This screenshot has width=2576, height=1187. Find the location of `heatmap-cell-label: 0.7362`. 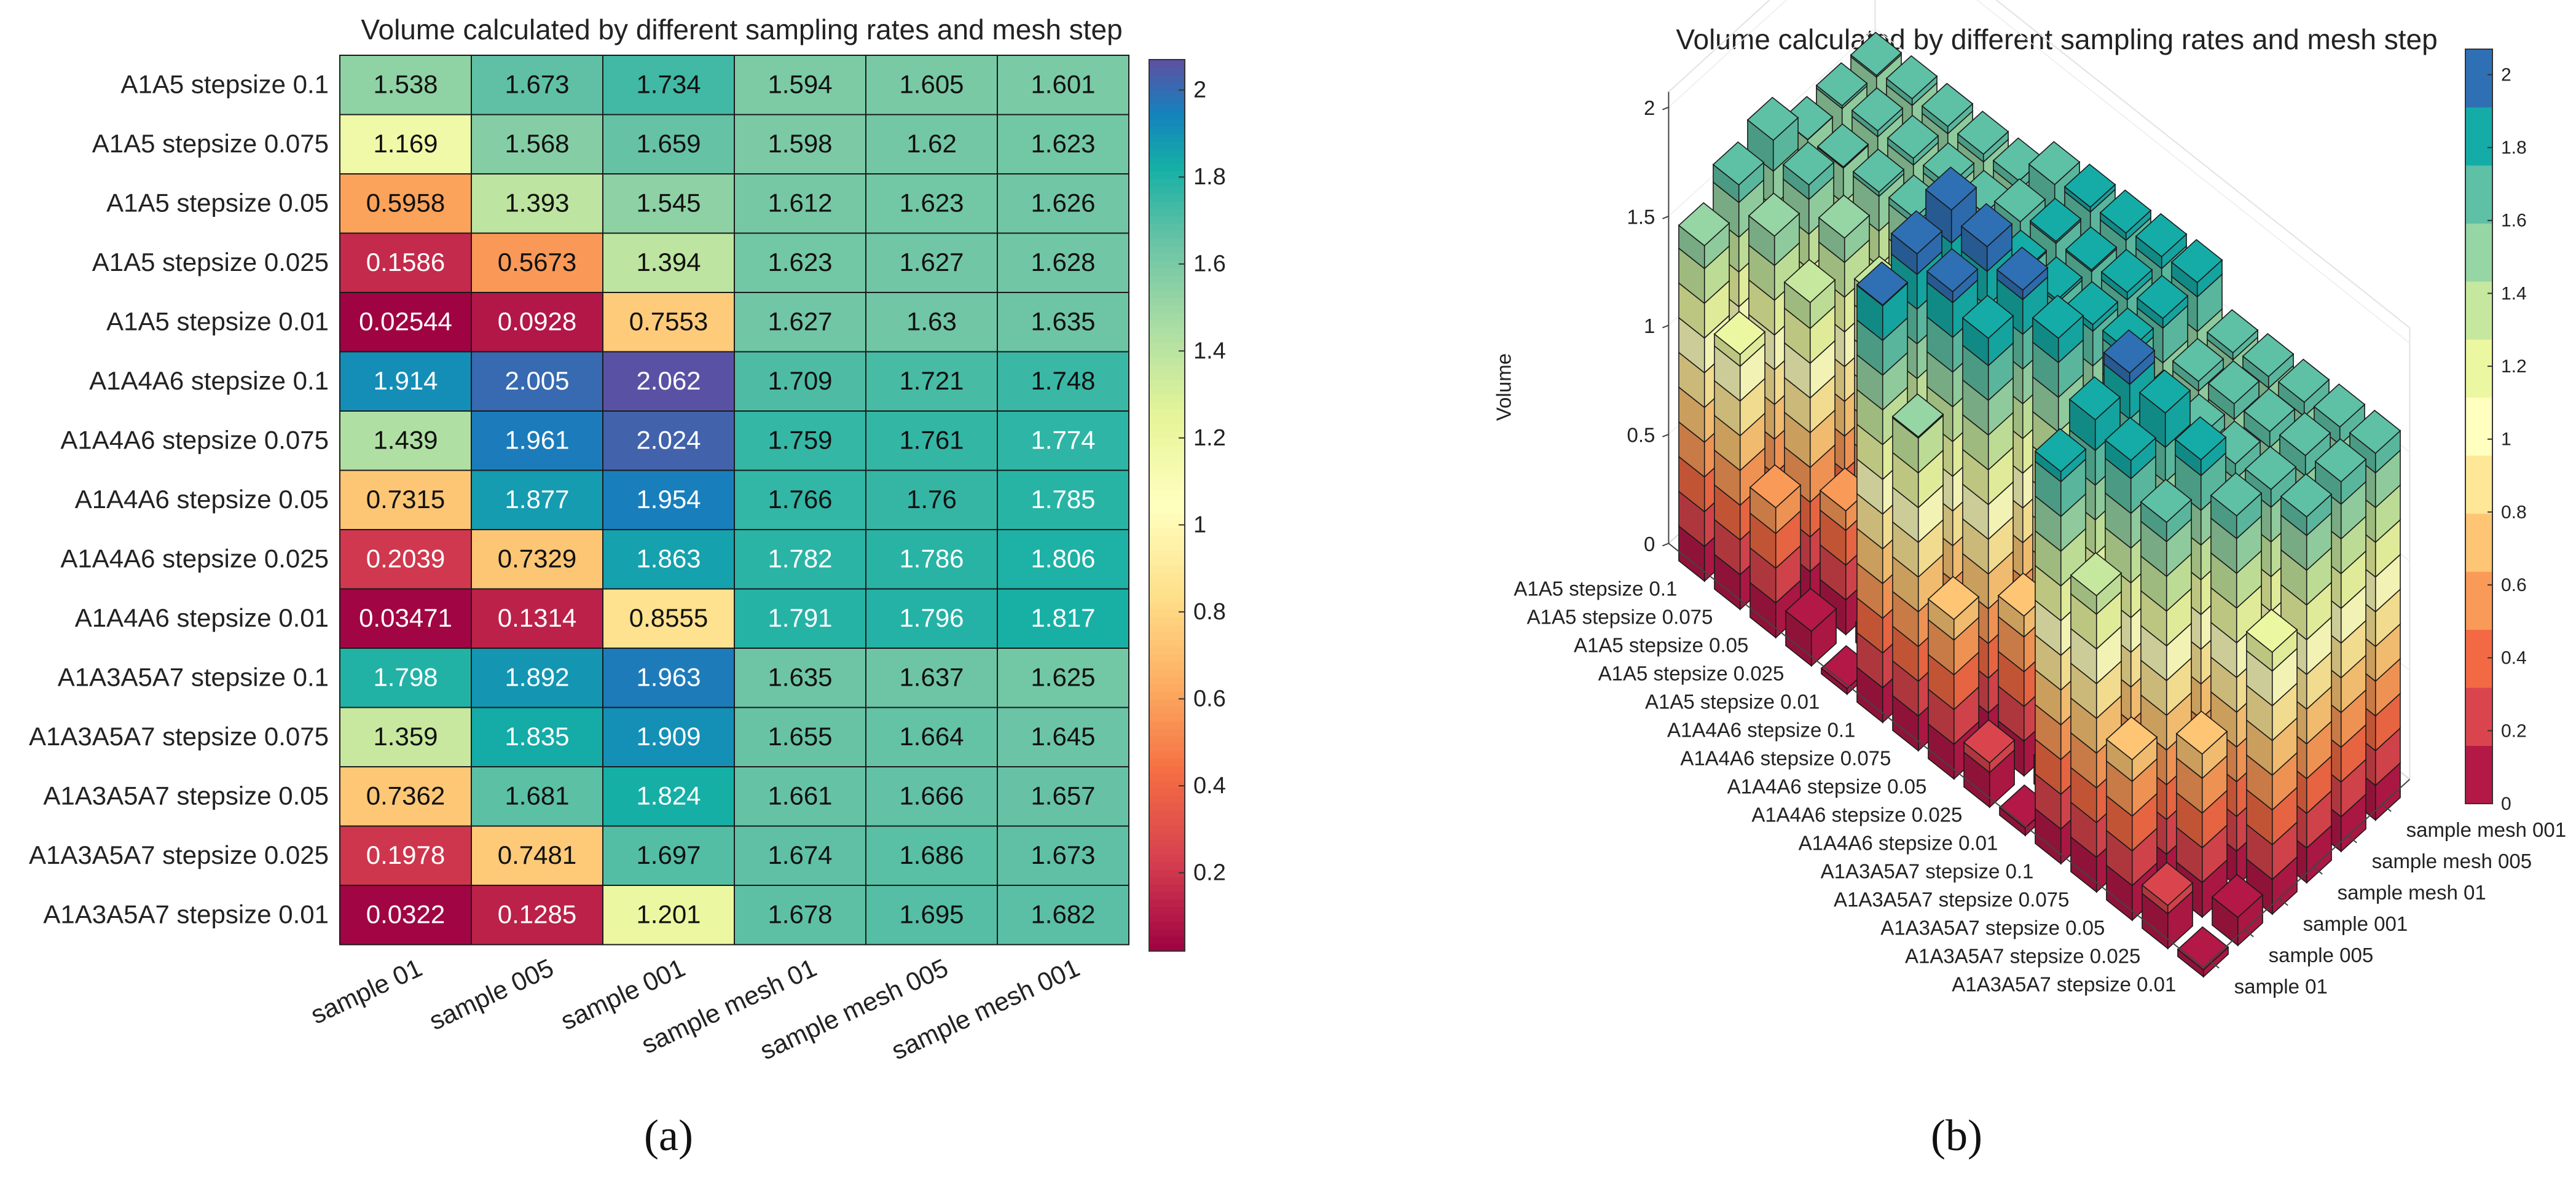

heatmap-cell-label: 0.7362 is located at coordinates (405, 795).